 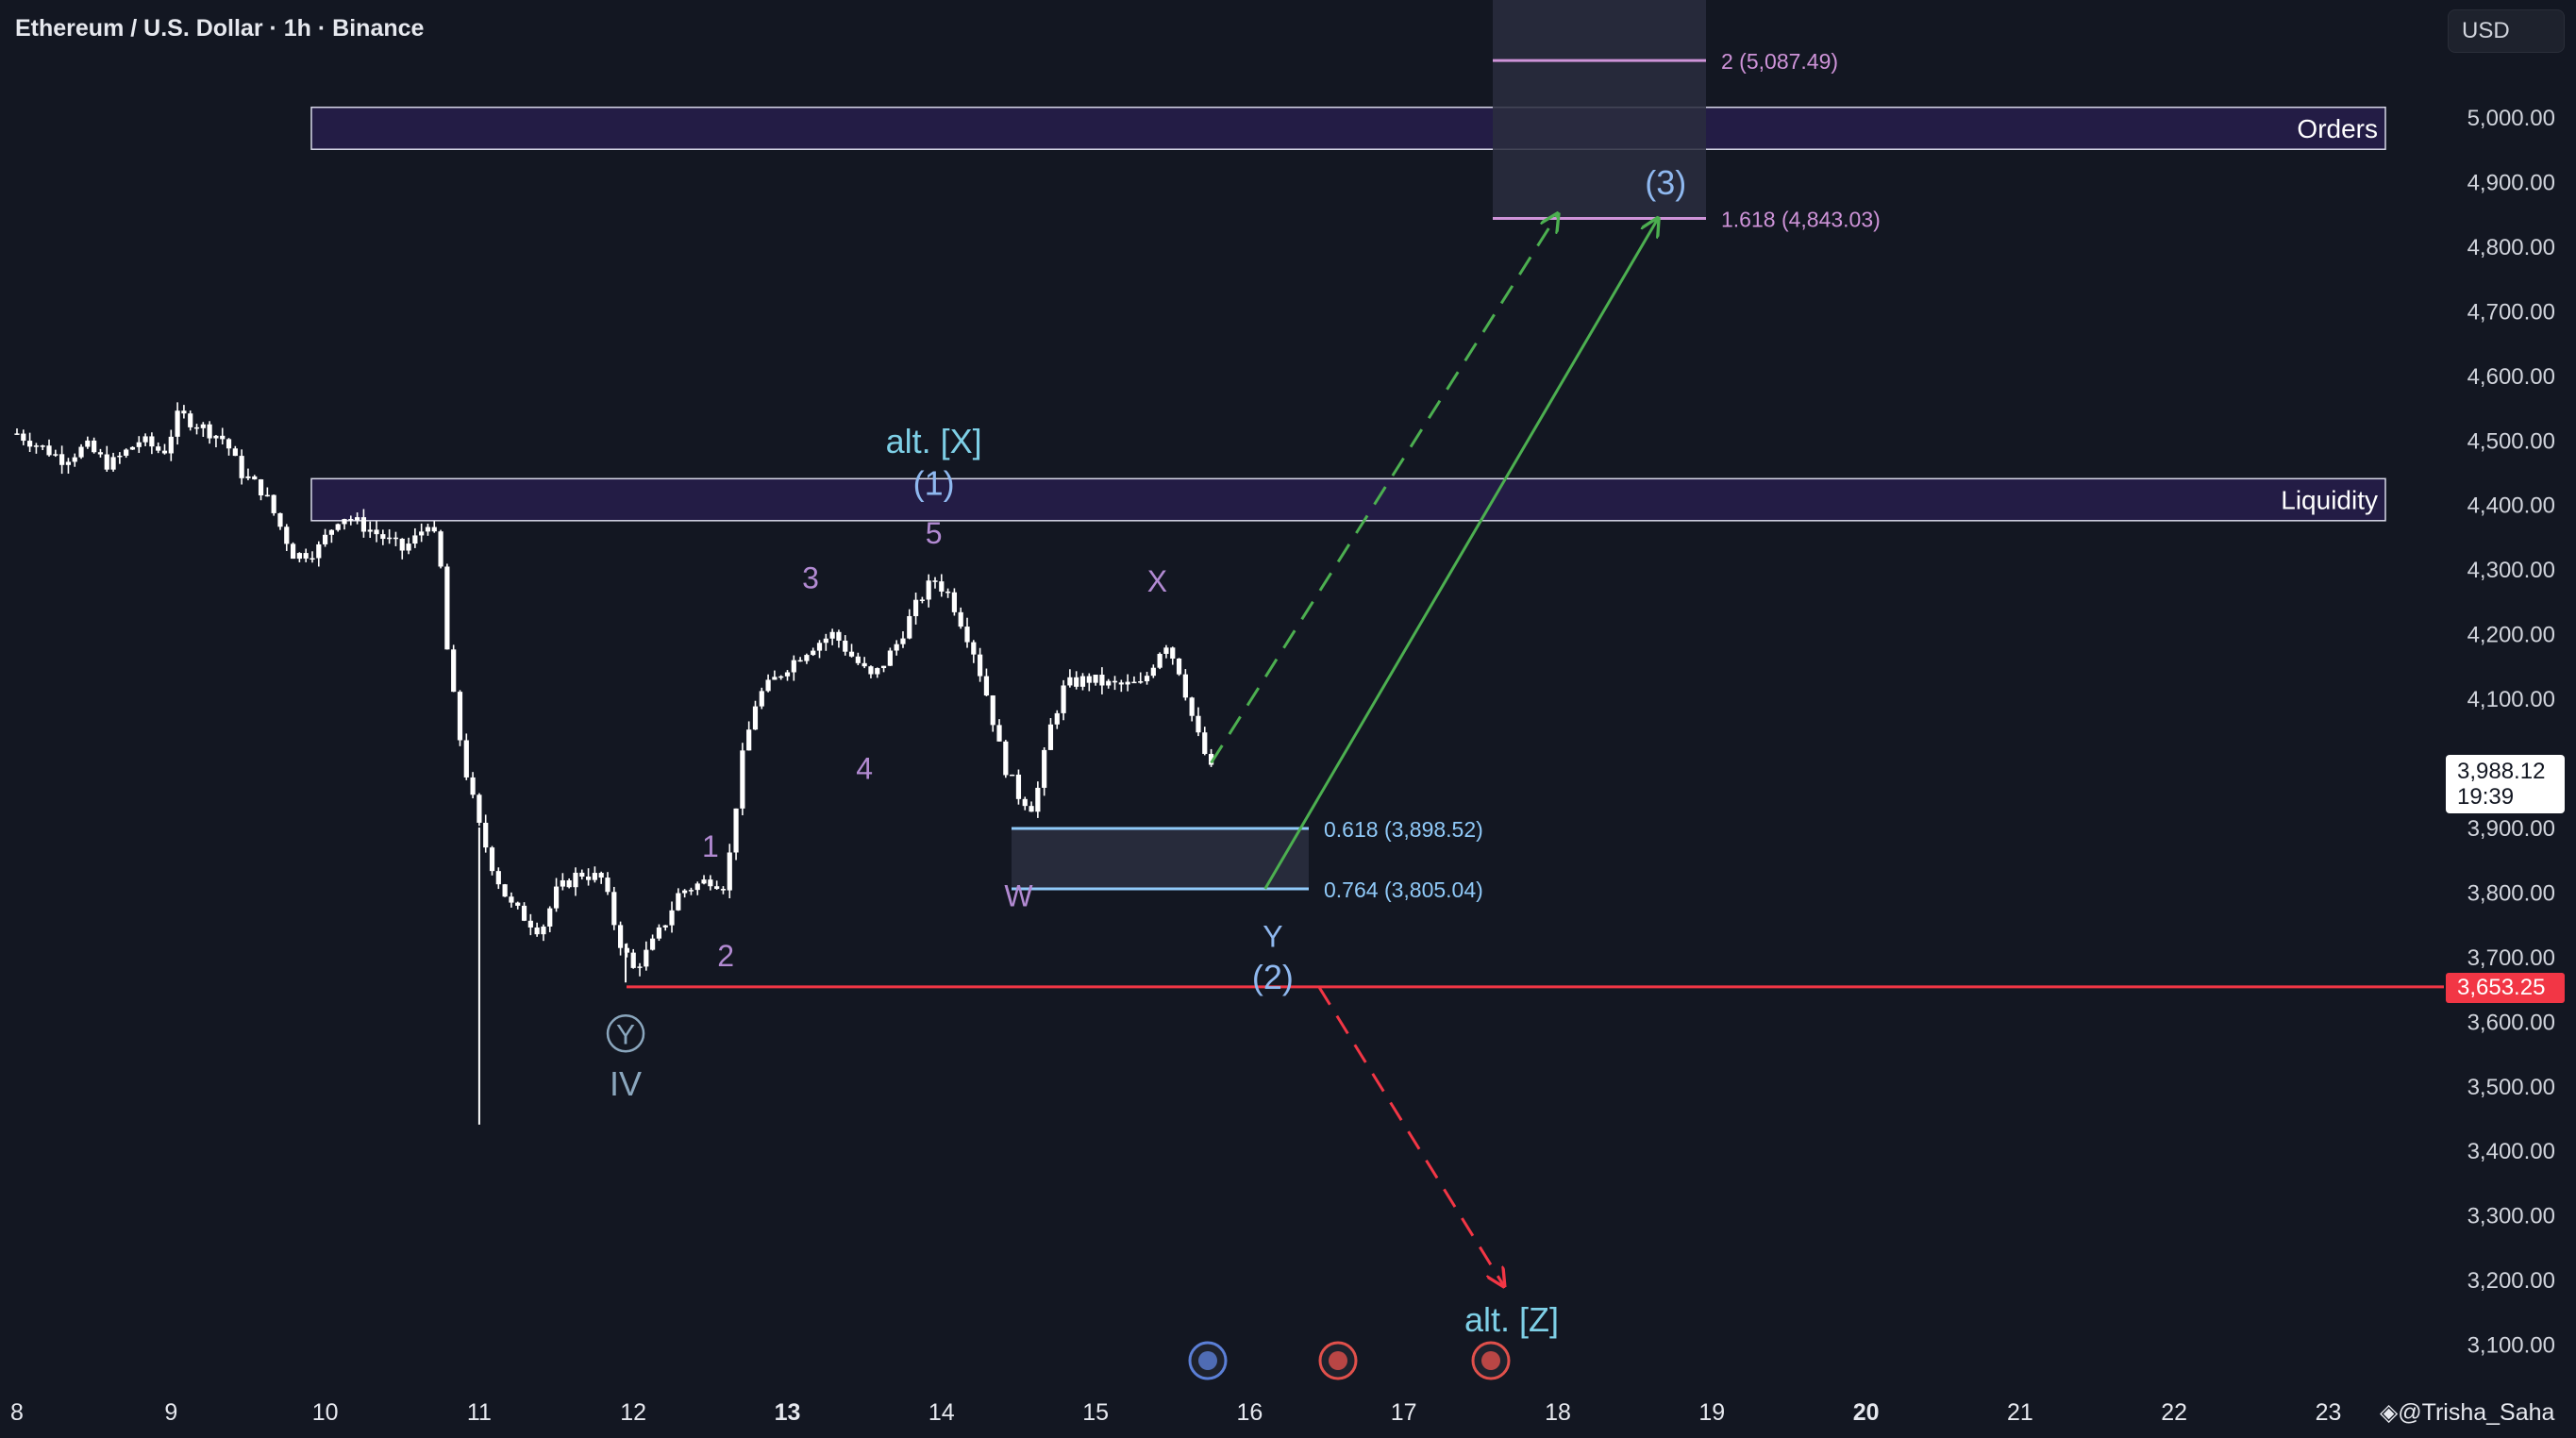 What do you see at coordinates (1403, 829) in the screenshot?
I see `fib-label: 0.618 (3,898.52)` at bounding box center [1403, 829].